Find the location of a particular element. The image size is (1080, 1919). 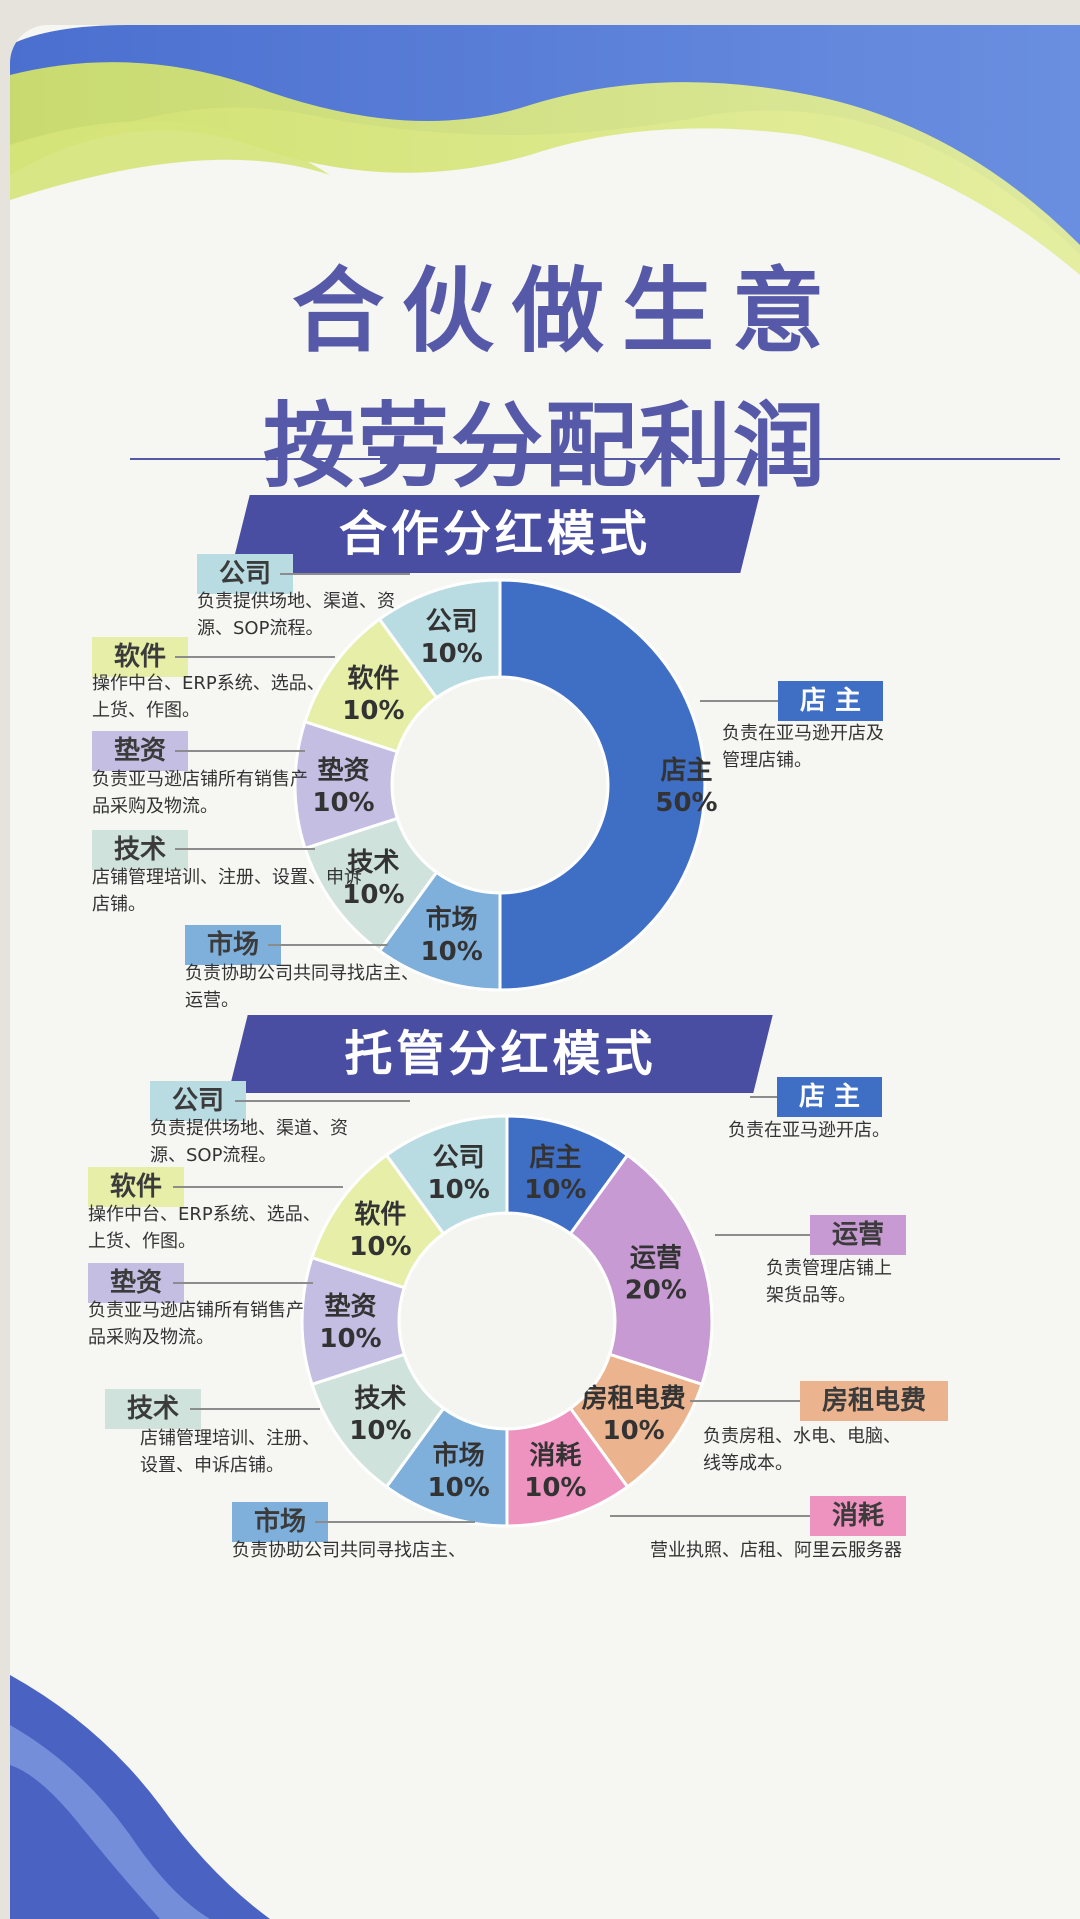

s2-desc-consumables: 营业执照、店租、阿里云服务器 is located at coordinates (776, 1550).